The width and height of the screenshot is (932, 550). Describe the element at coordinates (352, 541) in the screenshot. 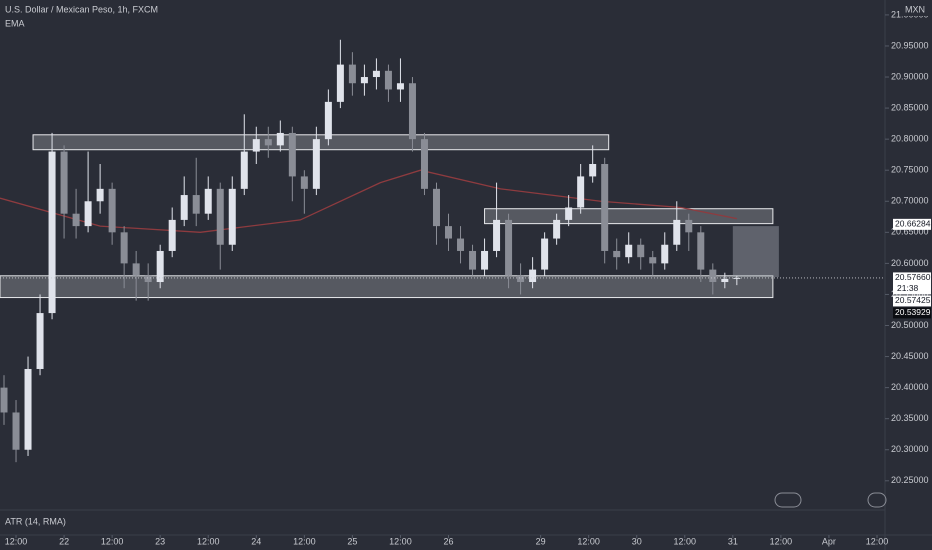

I see `x-tick-label: 25` at that location.